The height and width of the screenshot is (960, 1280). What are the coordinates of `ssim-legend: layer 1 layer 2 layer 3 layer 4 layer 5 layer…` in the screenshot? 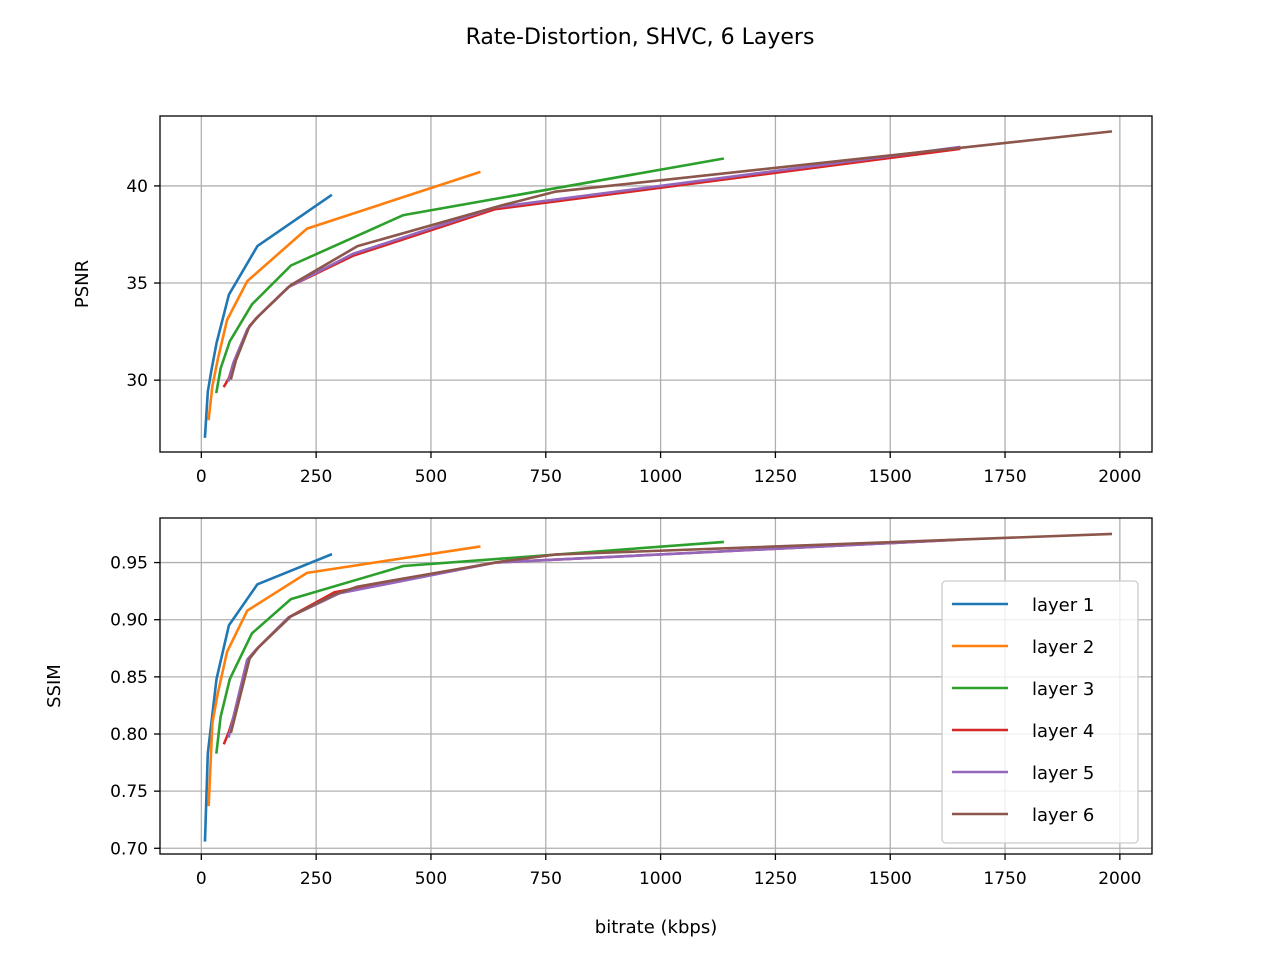 It's located at (1040, 712).